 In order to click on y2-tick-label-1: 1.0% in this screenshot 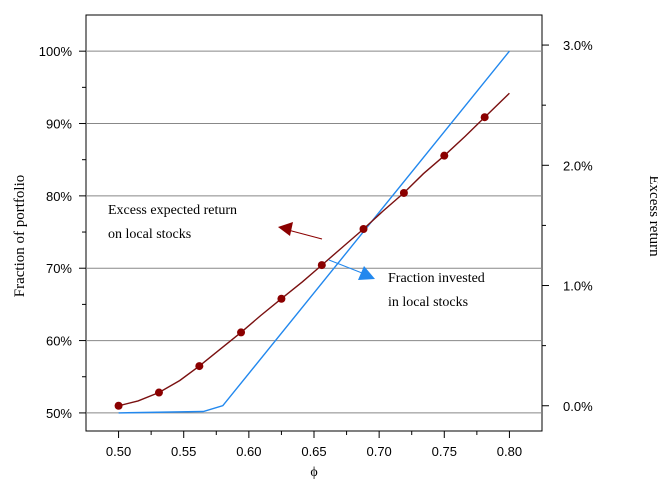, I will do `click(578, 286)`.